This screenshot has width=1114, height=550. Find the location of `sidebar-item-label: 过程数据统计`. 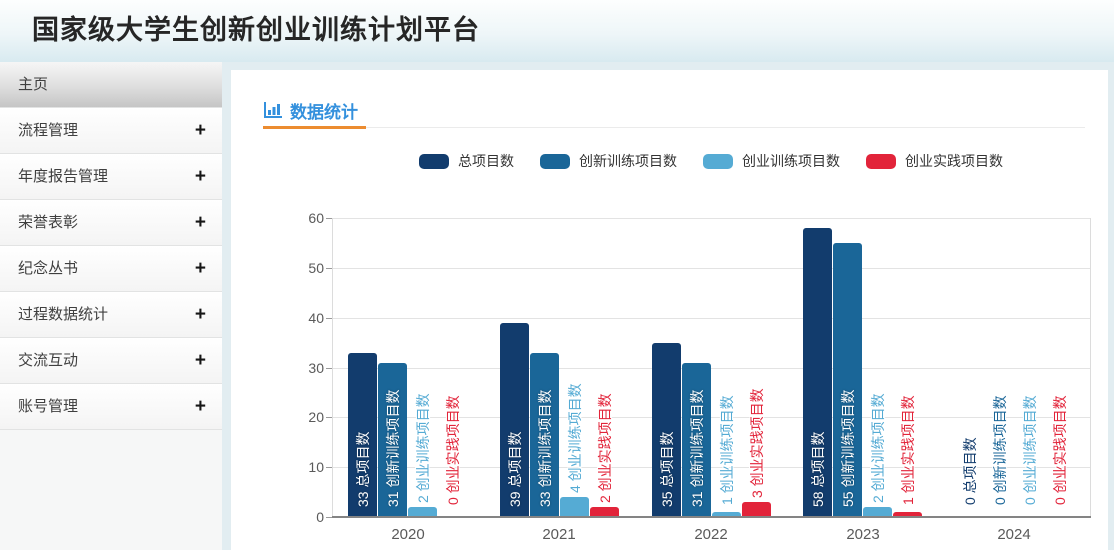

sidebar-item-label: 过程数据统计 is located at coordinates (63, 314).